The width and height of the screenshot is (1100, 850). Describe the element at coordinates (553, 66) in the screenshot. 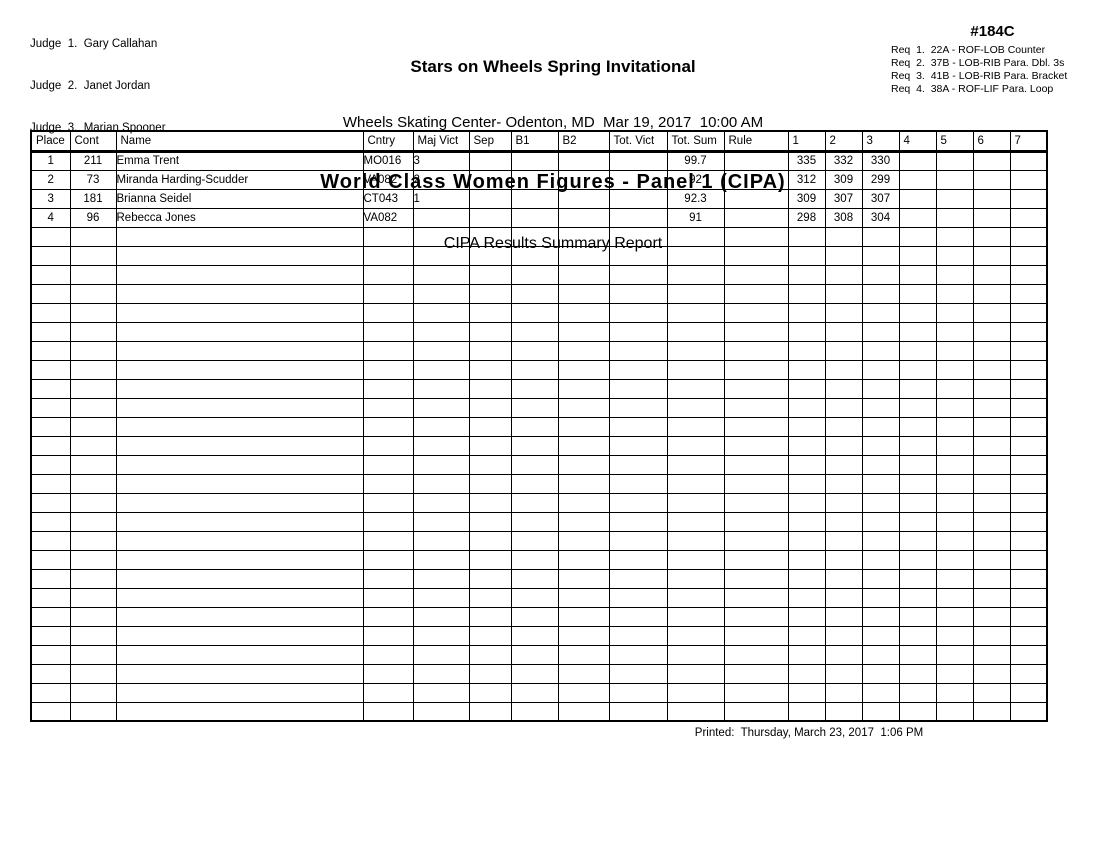

I see `competition-title: Stars on Wheels Spring Invitational` at that location.